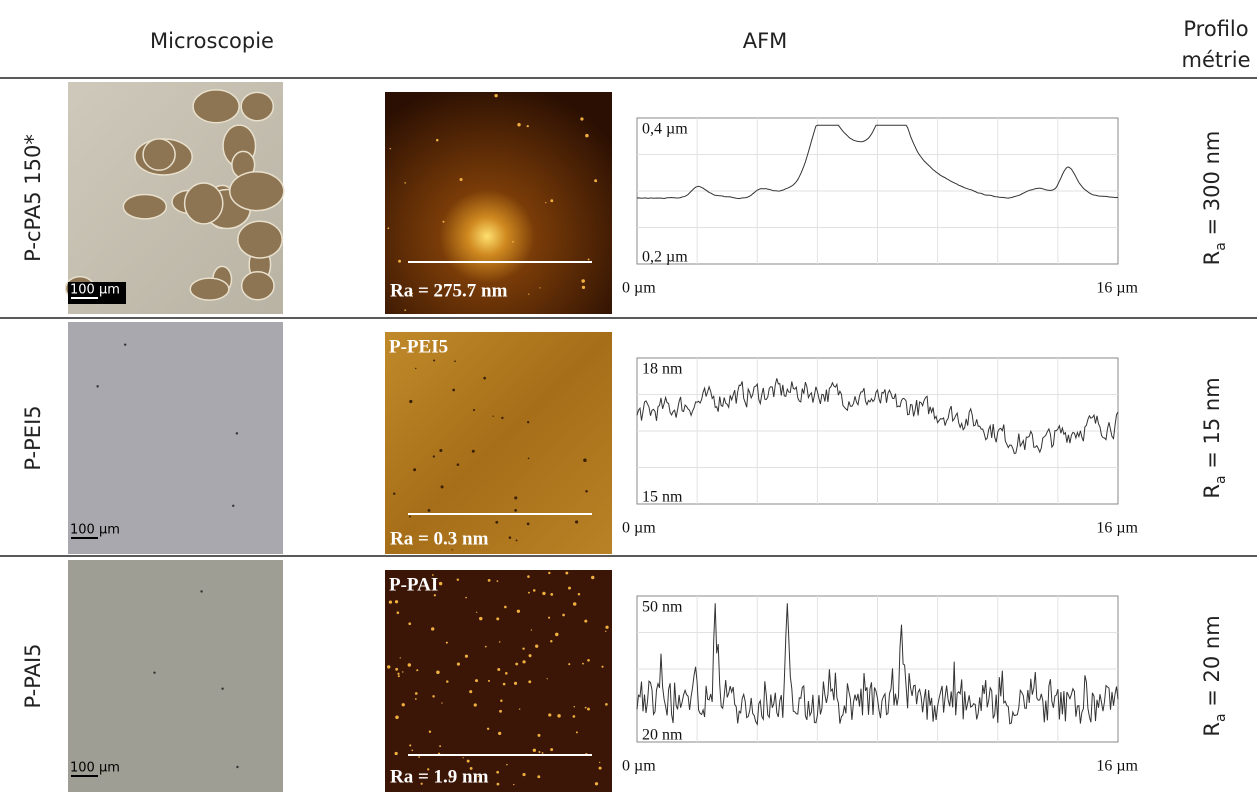  I want to click on afm-ra: Ra = 0.3 nm, so click(439, 538).